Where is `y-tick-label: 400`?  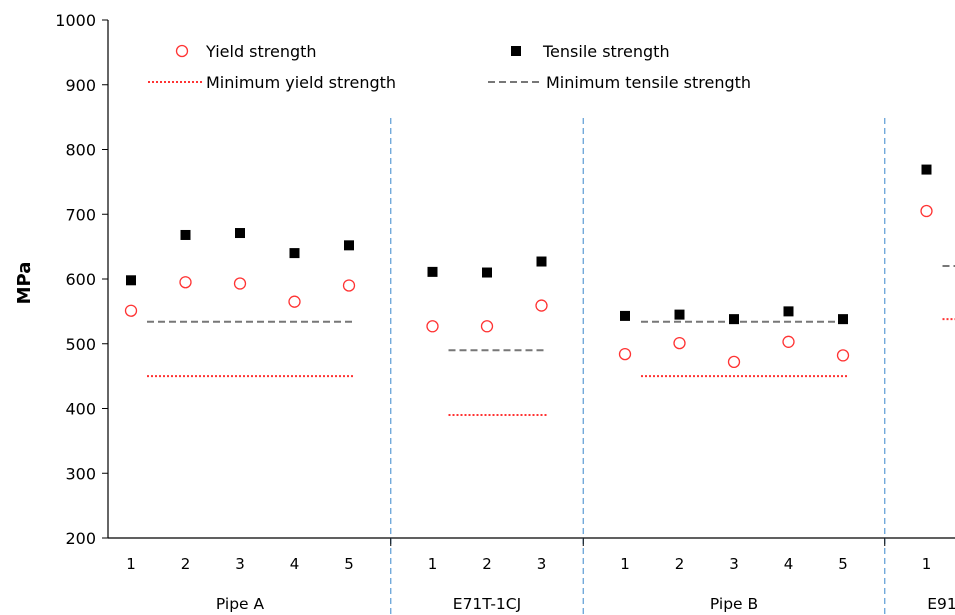
y-tick-label: 400 is located at coordinates (80, 409).